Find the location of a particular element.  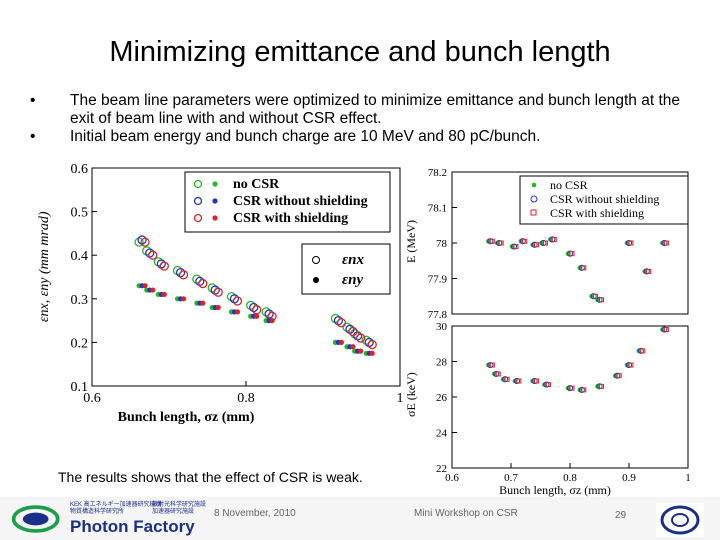

y-tick-label: 0.2 is located at coordinates (80, 343).